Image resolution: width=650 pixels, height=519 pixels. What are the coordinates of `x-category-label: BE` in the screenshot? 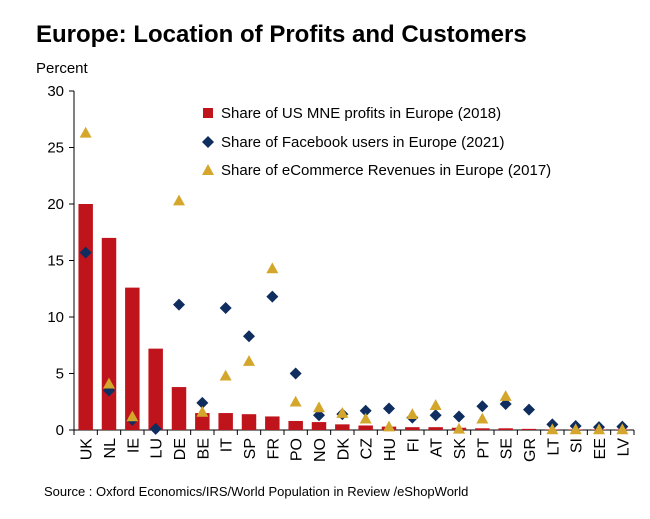 It's located at (203, 448).